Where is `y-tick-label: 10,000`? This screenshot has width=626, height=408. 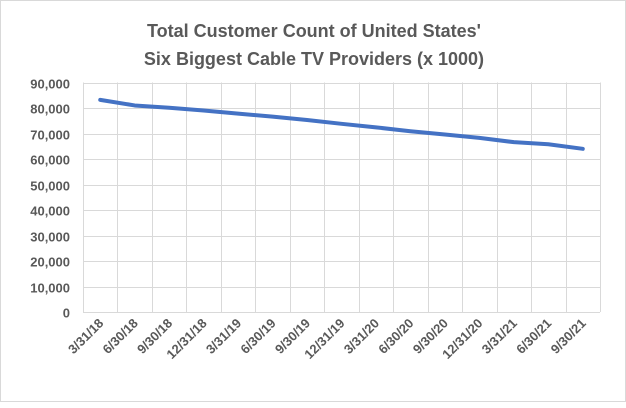
y-tick-label: 10,000 is located at coordinates (50, 288).